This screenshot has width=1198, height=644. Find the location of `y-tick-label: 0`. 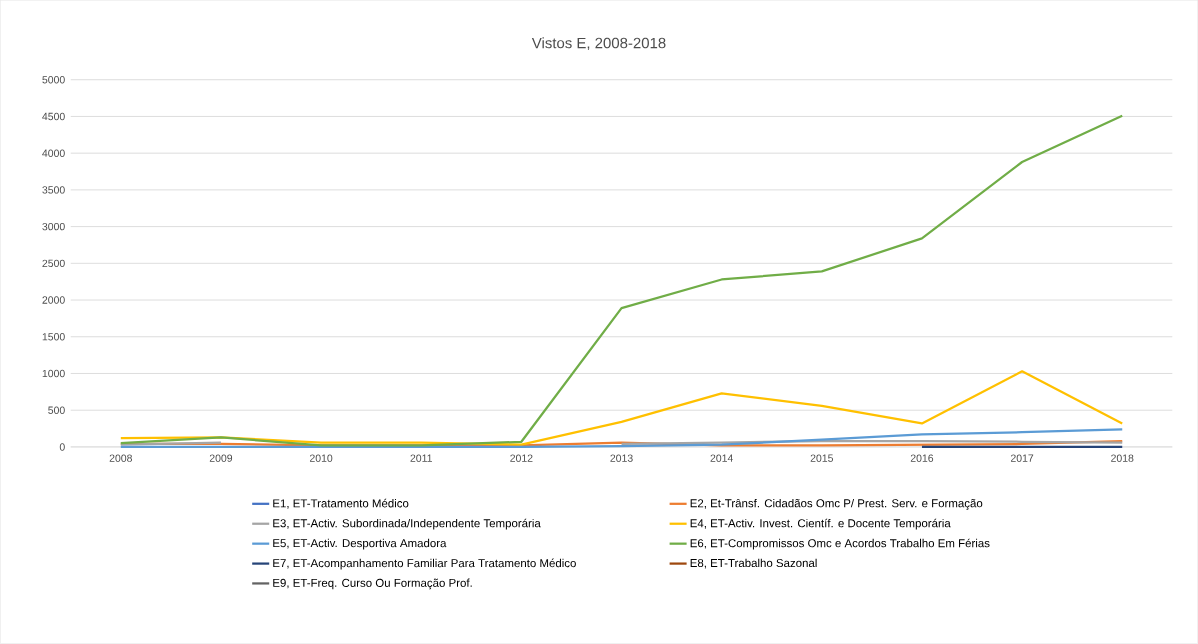

y-tick-label: 0 is located at coordinates (62, 447).